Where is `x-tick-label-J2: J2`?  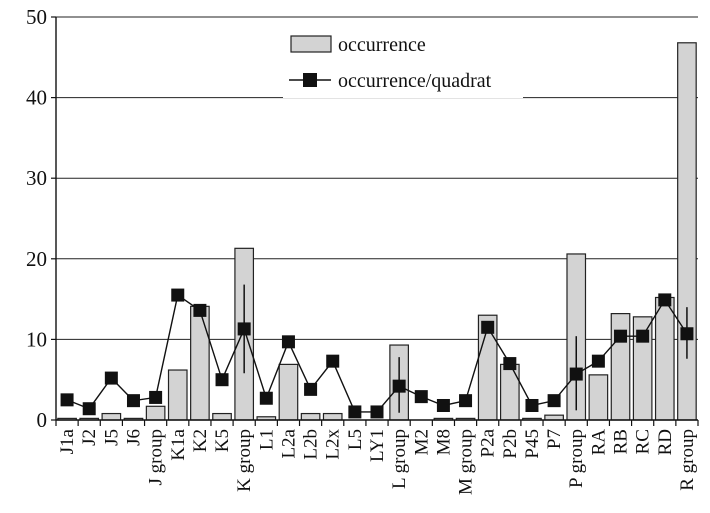
x-tick-label-J2: J2 is located at coordinates (89, 437).